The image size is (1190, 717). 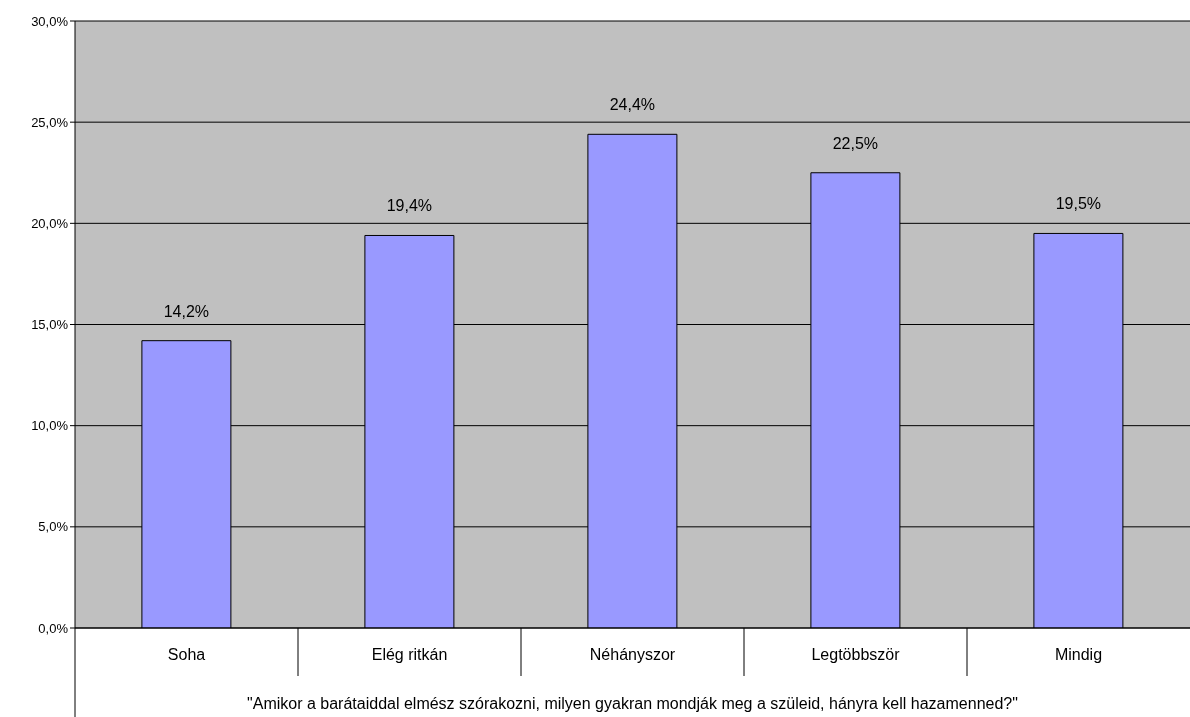 What do you see at coordinates (50, 426) in the screenshot?
I see `y-tick-label: 10,0%` at bounding box center [50, 426].